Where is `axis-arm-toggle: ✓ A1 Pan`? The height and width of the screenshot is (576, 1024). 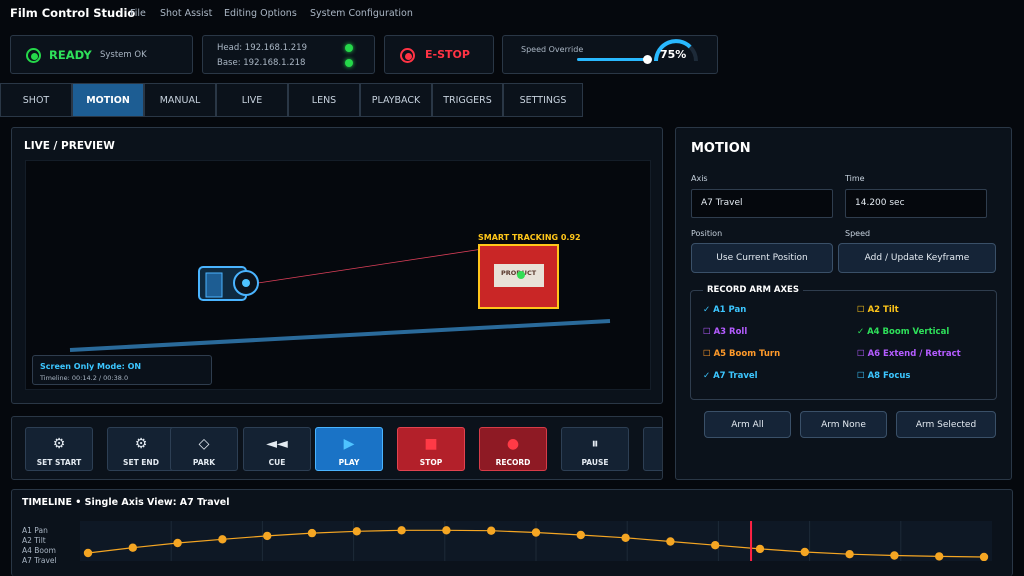 axis-arm-toggle: ✓ A1 Pan is located at coordinates (725, 310).